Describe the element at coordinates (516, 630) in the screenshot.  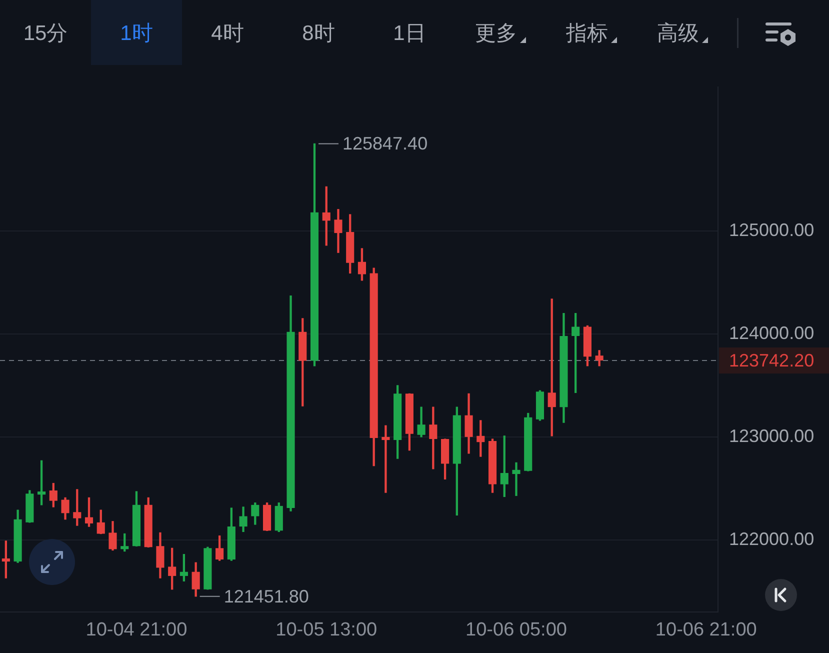
I see `x-tick-label: 10-06 05:00` at that location.